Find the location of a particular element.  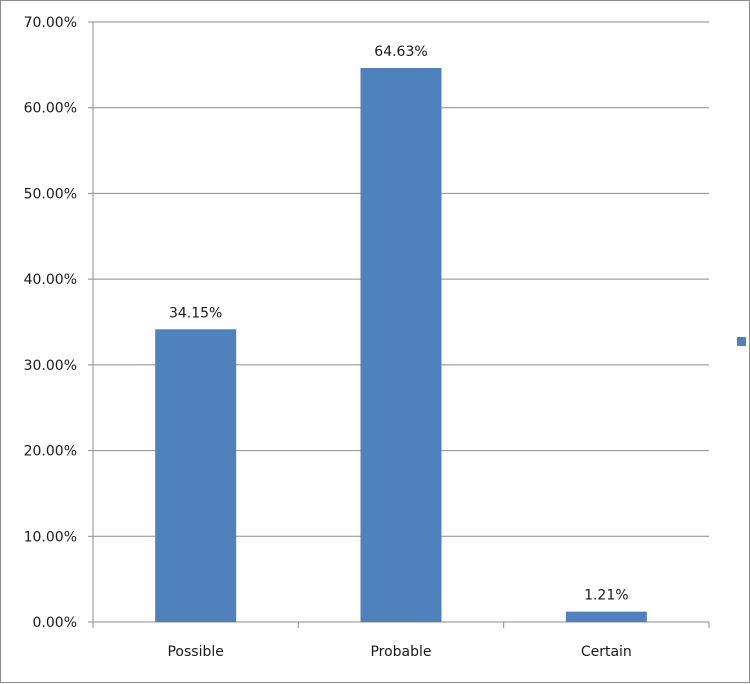

data-label: 34.15% is located at coordinates (195, 313).